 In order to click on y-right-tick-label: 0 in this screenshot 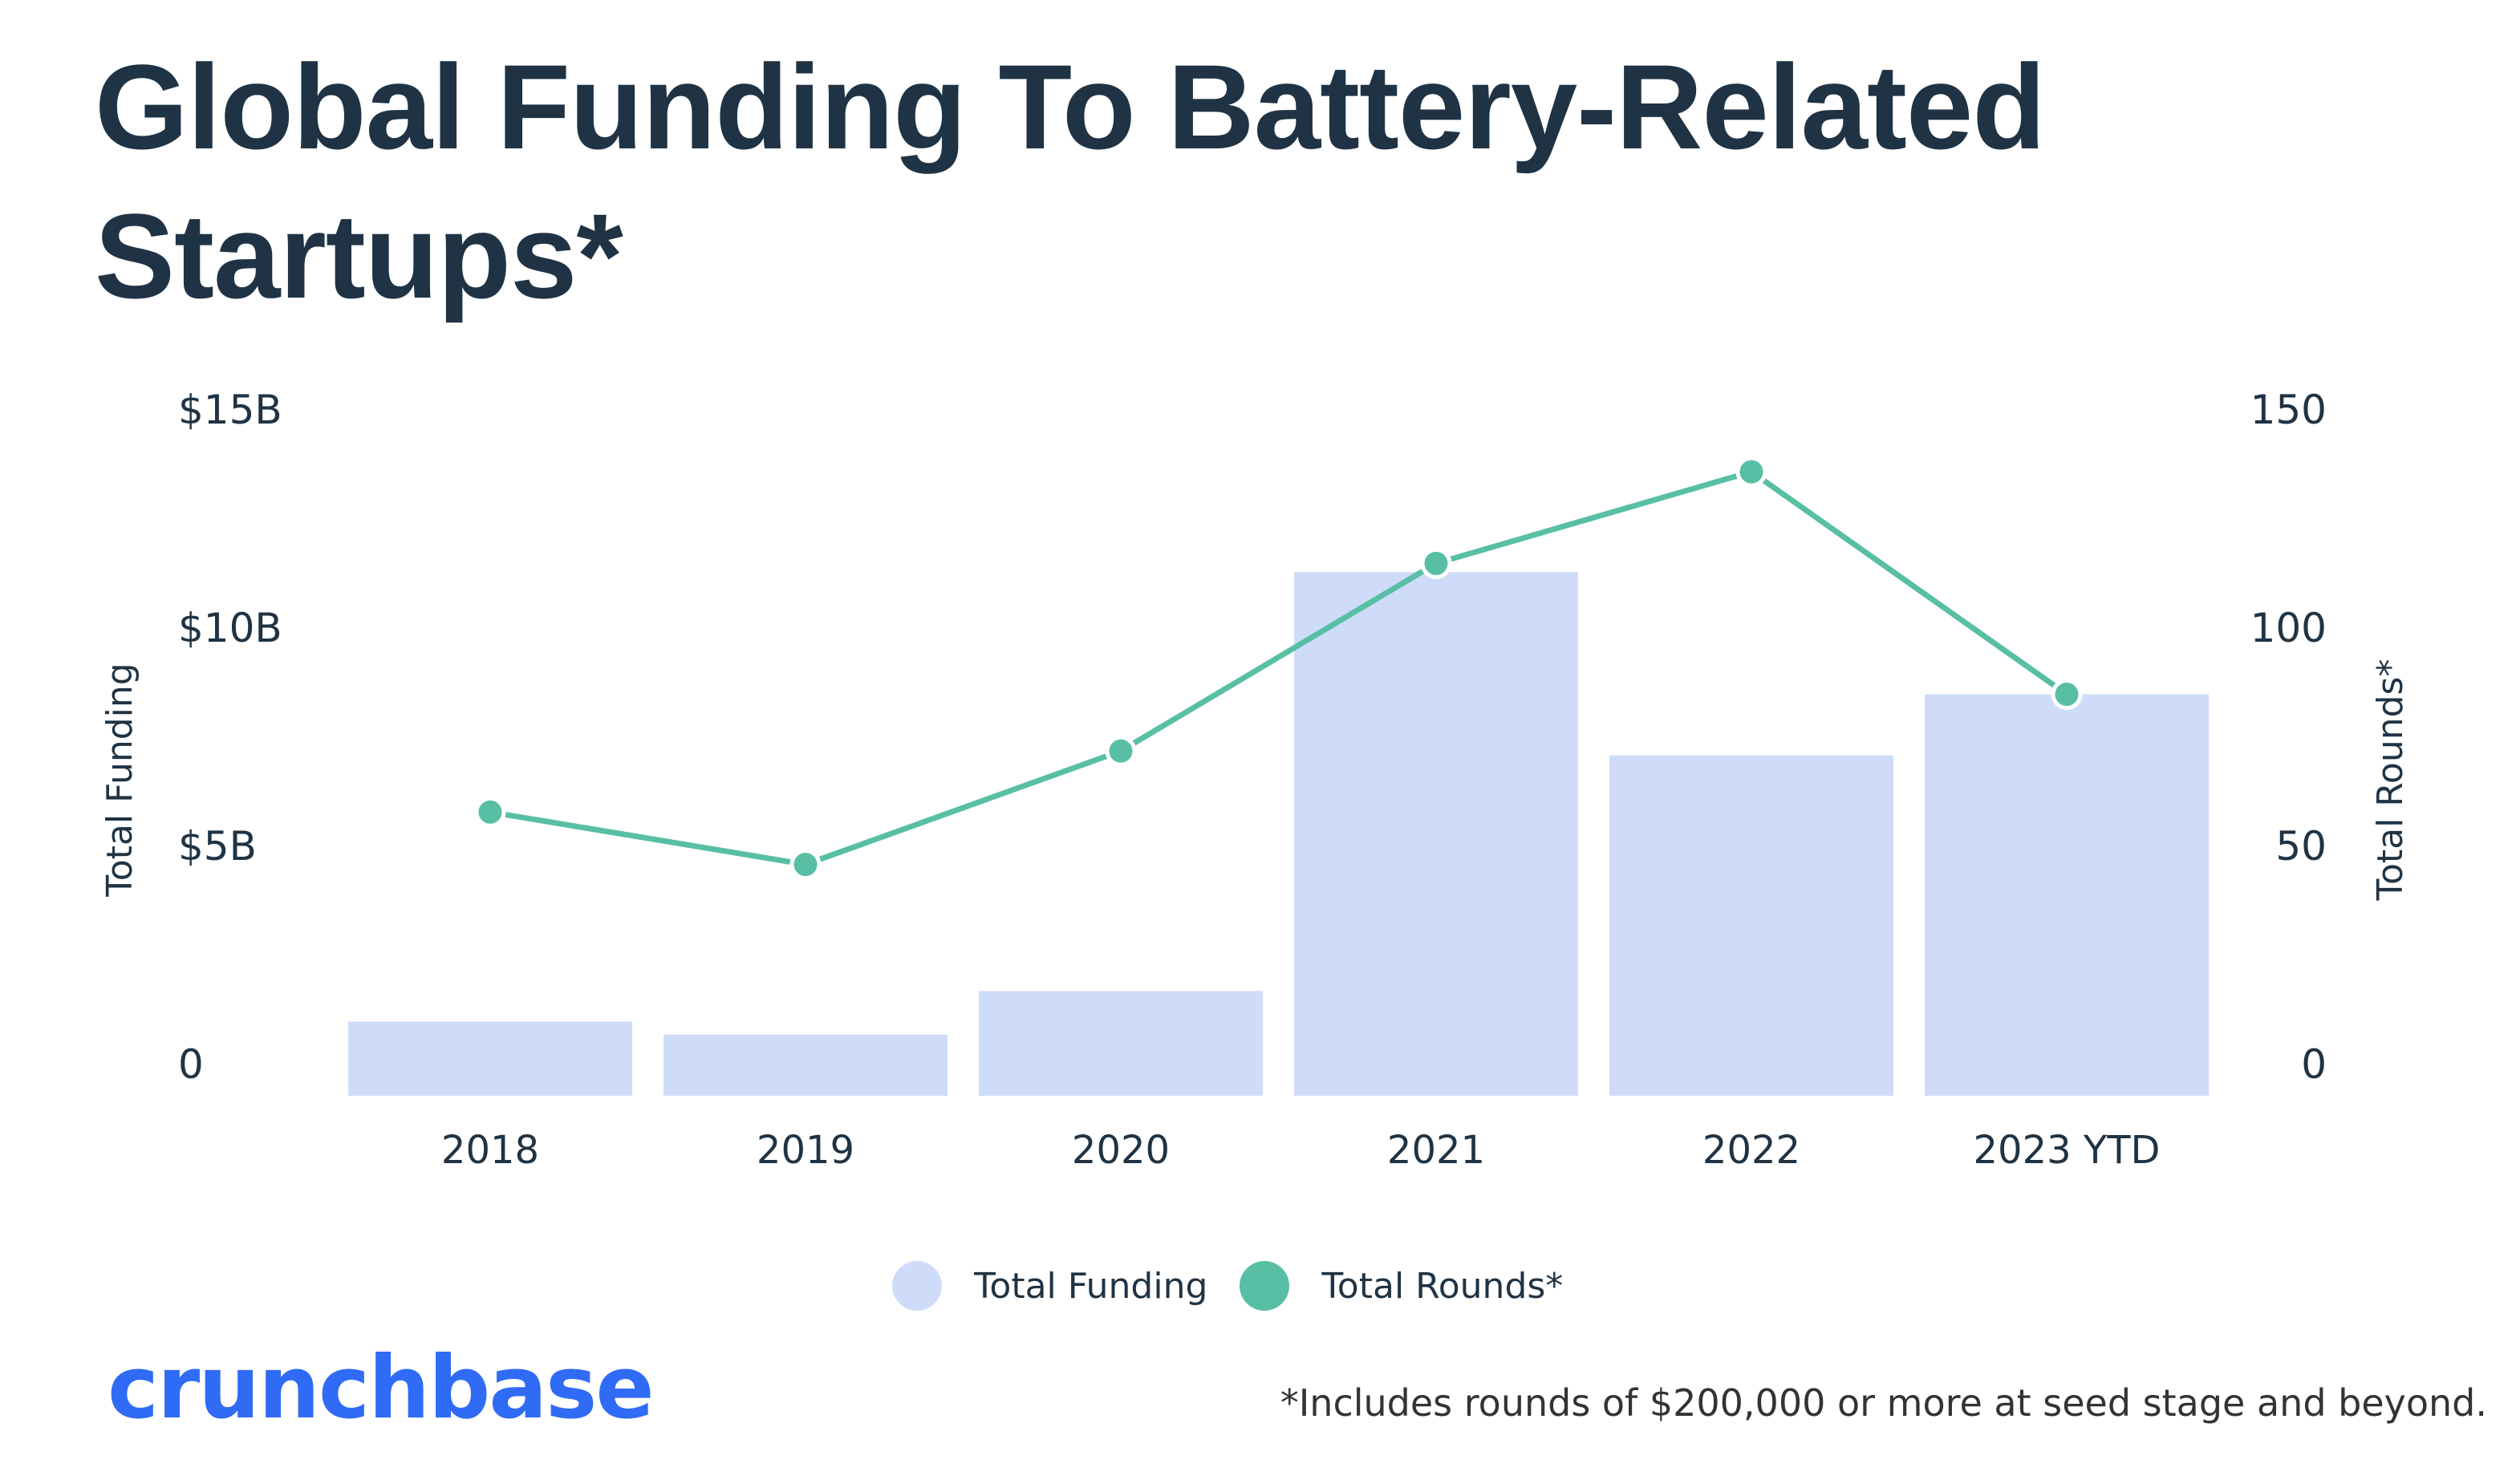, I will do `click(2314, 1065)`.